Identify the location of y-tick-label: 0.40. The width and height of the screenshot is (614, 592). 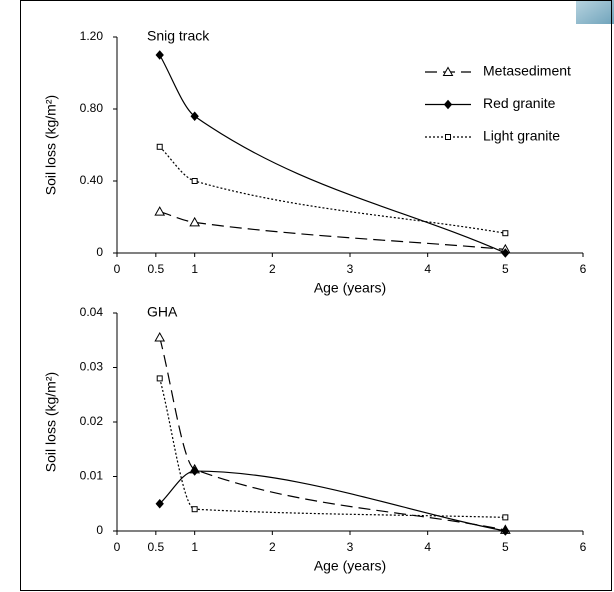
(92, 180).